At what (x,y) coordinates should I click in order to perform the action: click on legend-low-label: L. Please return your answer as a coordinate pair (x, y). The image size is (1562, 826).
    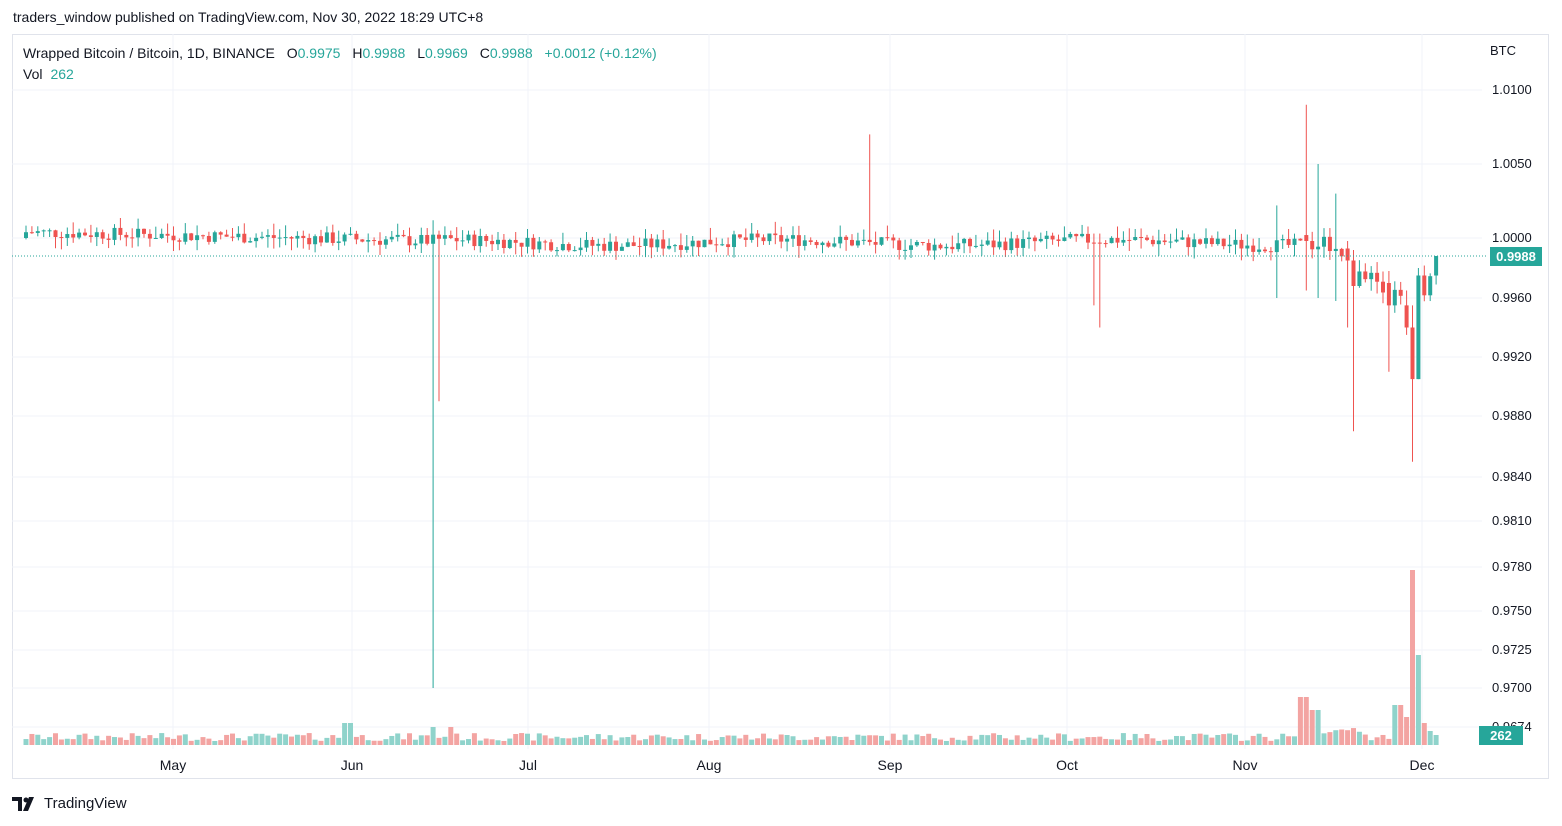
    Looking at the image, I should click on (421, 53).